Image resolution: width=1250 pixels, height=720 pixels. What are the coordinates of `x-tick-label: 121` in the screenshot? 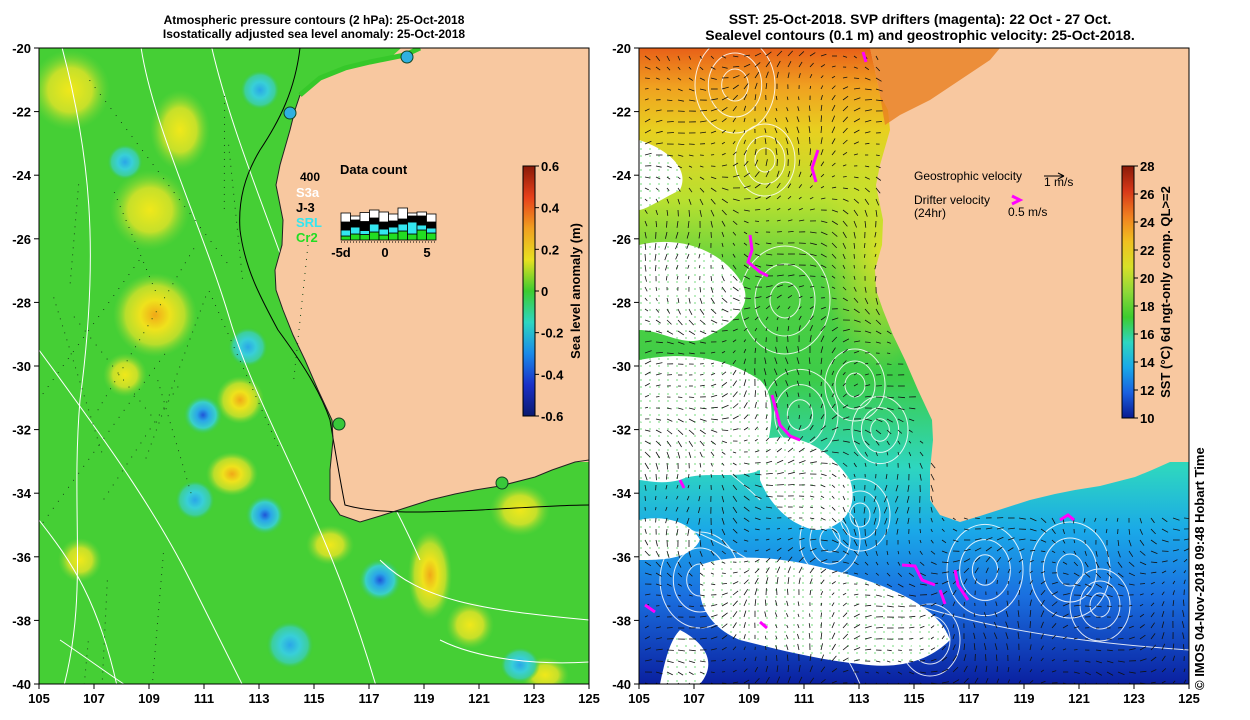 It's located at (1079, 698).